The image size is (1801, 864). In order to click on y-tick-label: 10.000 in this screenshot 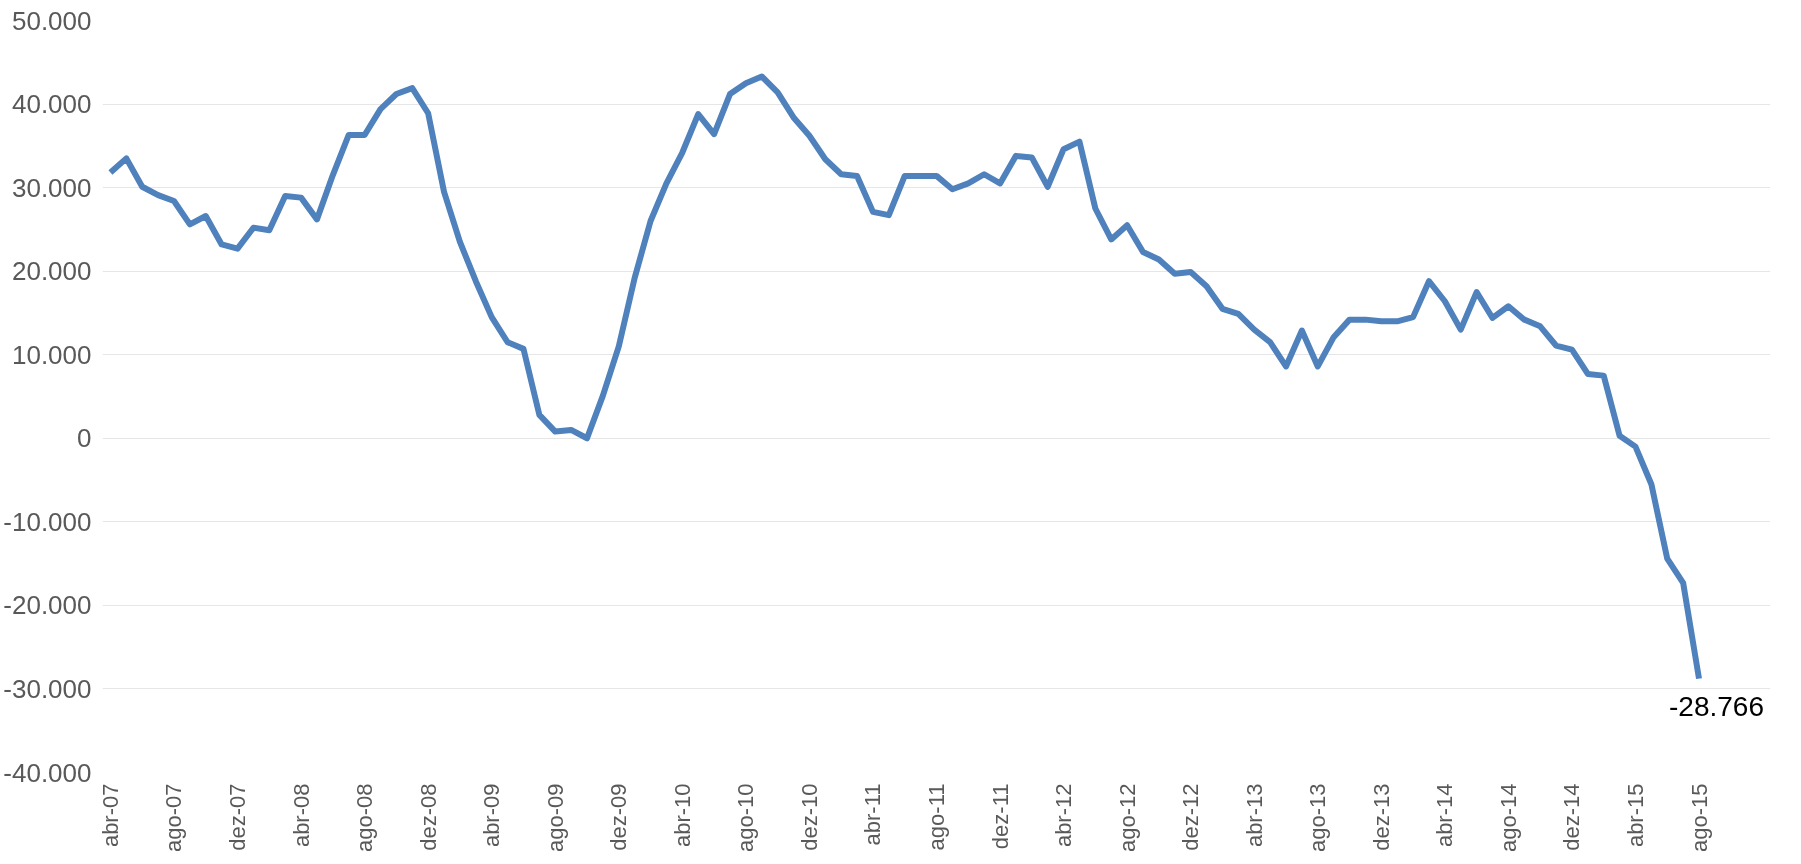, I will do `click(51, 354)`.